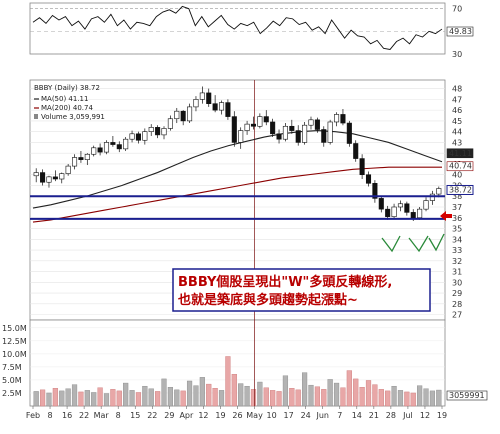  Describe the element at coordinates (118, 415) in the screenshot. I see `x-axis-tick-label: 8` at that location.